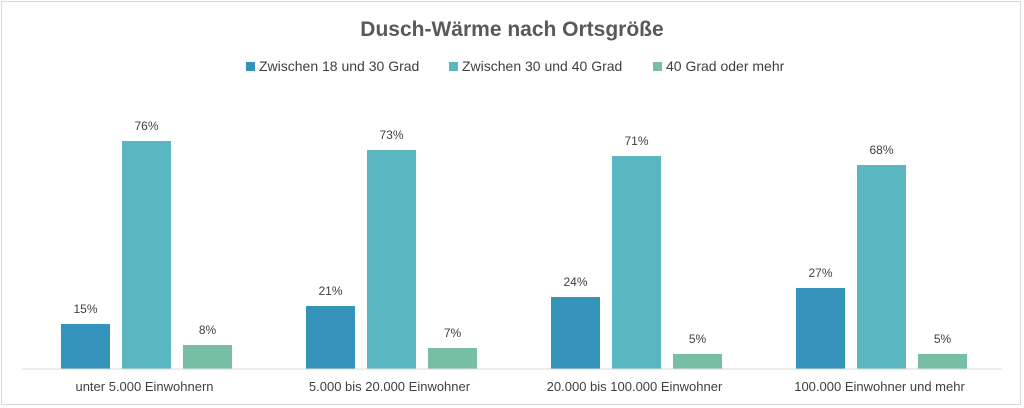  Describe the element at coordinates (943, 339) in the screenshot. I see `data-label-4-3: 5%` at that location.